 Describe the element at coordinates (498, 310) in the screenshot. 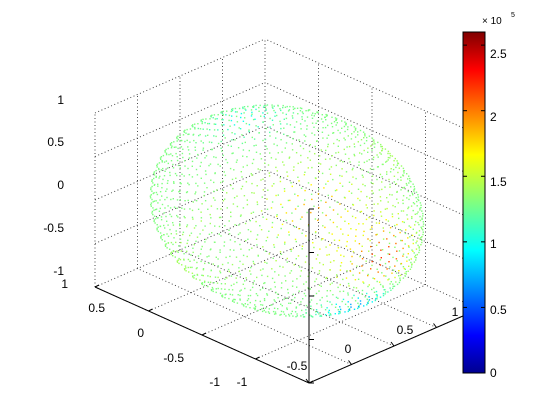

I see `colorbar-tick-label: 0.5` at that location.